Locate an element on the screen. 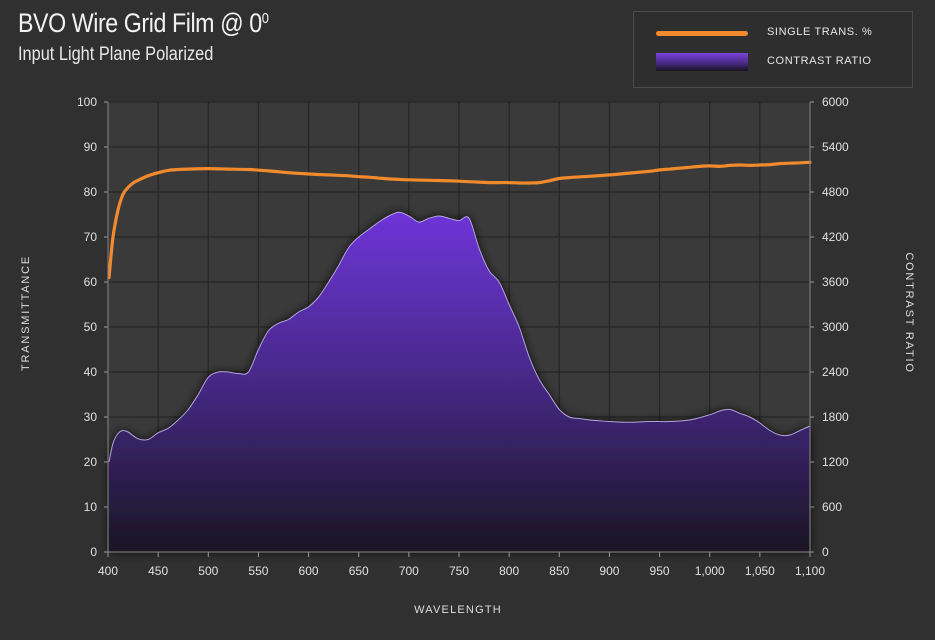  x-tick-label: 650 is located at coordinates (359, 571).